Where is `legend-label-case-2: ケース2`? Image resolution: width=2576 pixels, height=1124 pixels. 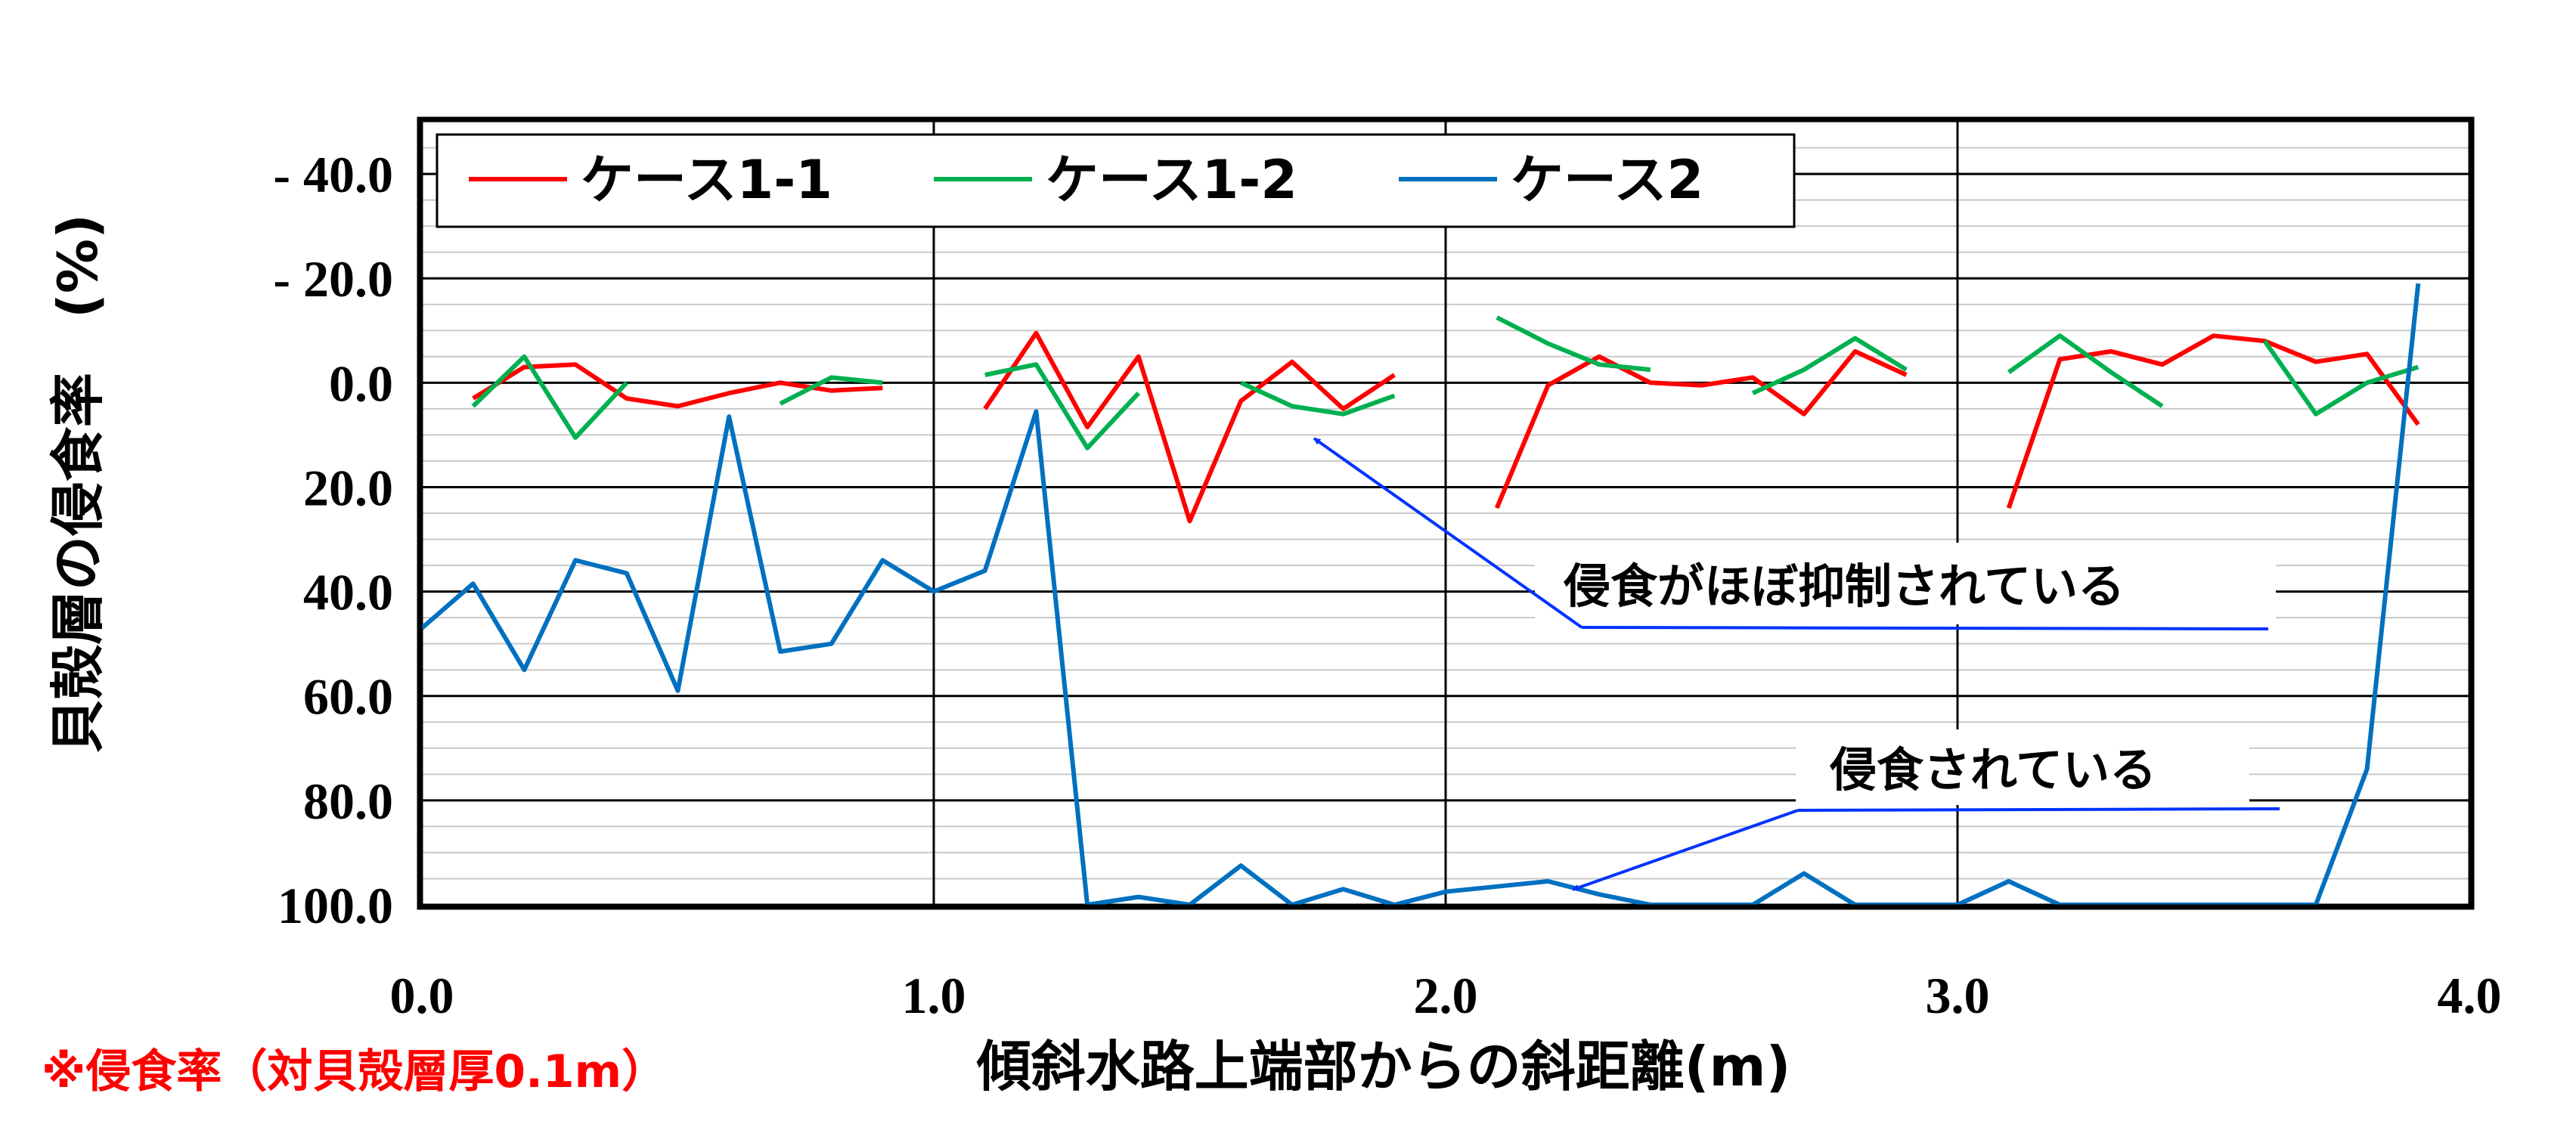
legend-label-case-2: ケース2 is located at coordinates (1607, 180).